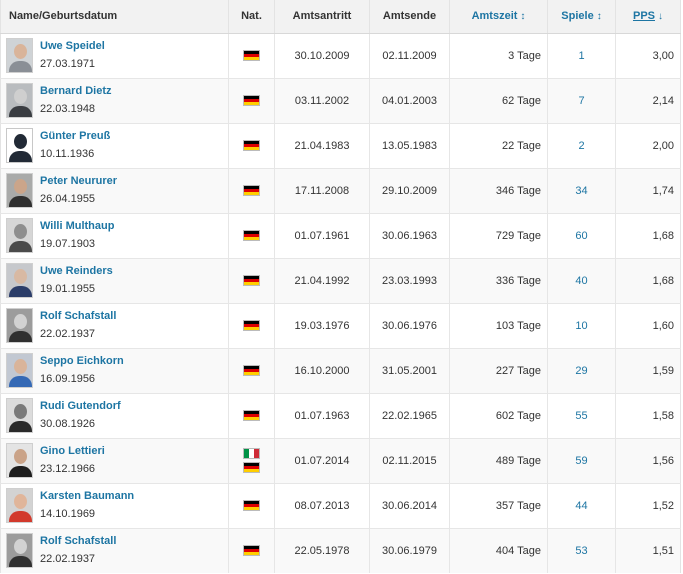 The height and width of the screenshot is (574, 683). Describe the element at coordinates (581, 235) in the screenshot. I see `games-link: 60` at that location.